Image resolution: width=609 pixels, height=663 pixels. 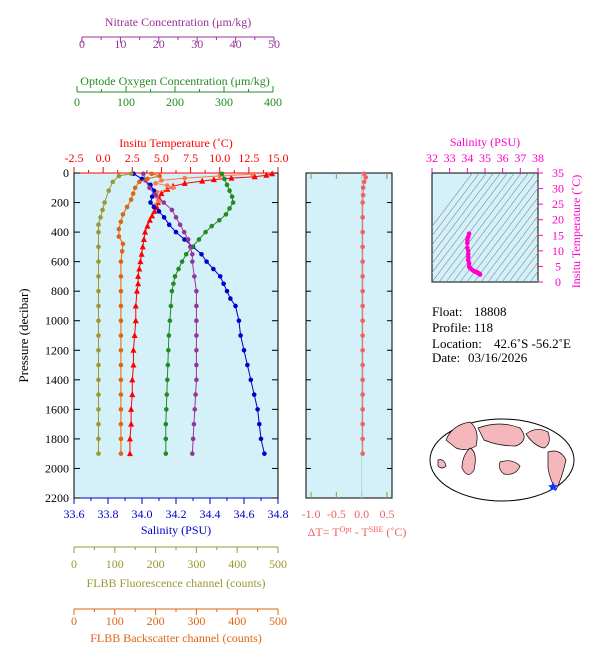 I want to click on pressure-tick-label: 0, so click(x=66, y=173).